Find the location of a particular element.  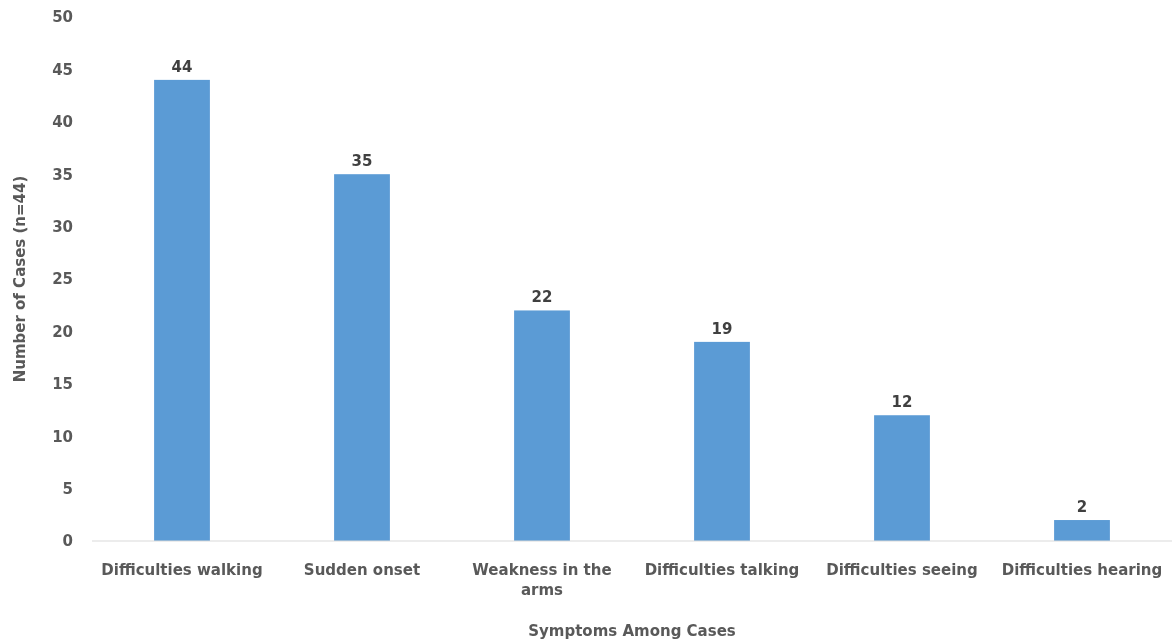

data-label: 19 is located at coordinates (722, 328).